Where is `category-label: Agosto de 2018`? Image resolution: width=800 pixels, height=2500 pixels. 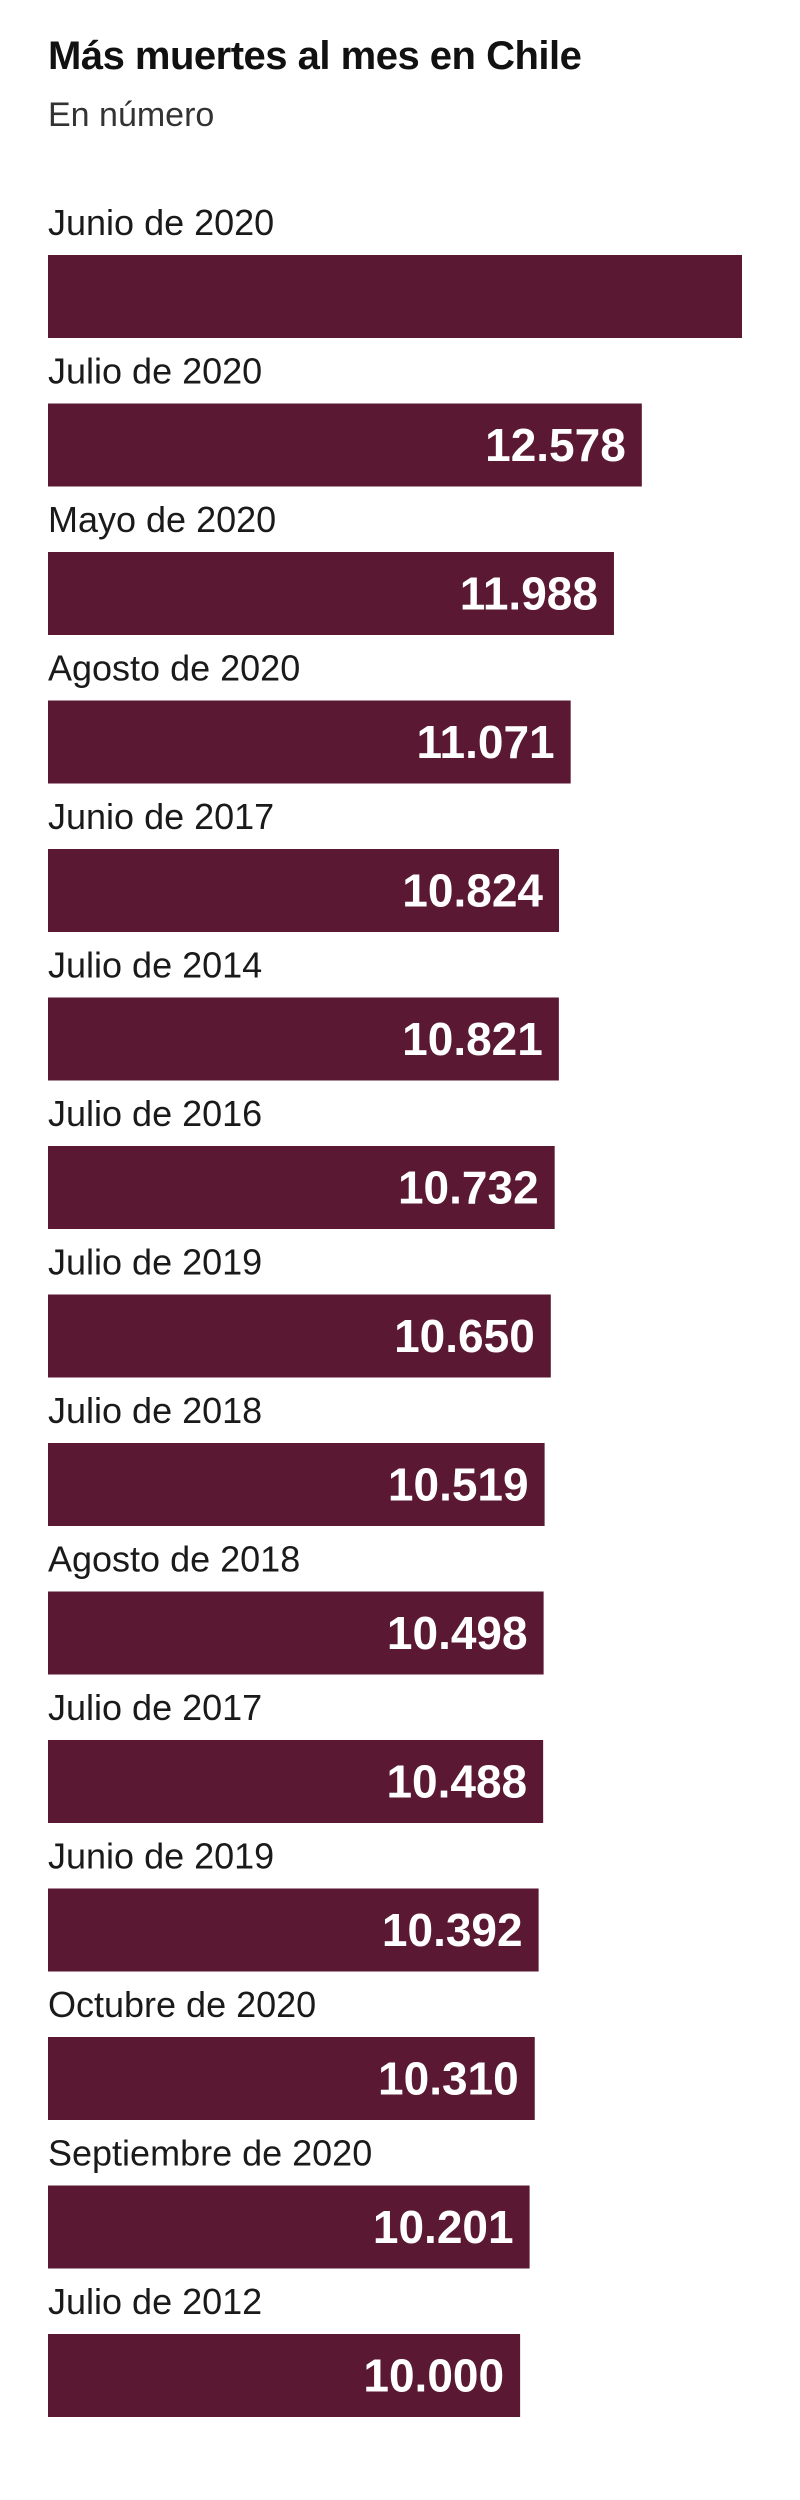 category-label: Agosto de 2018 is located at coordinates (174, 1559).